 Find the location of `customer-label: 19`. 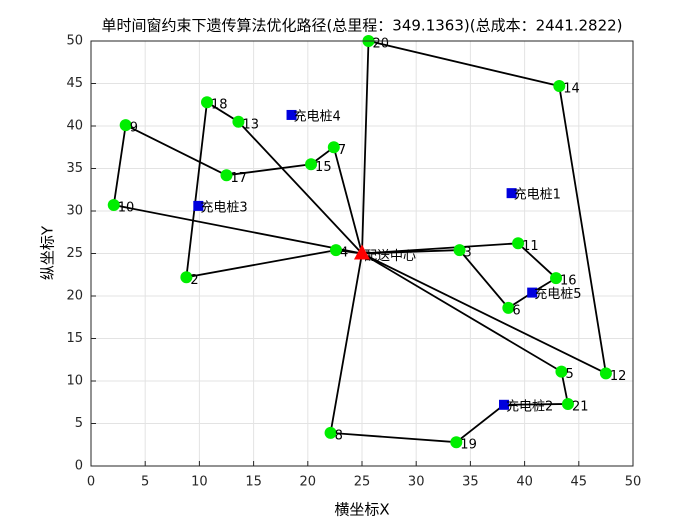

customer-label: 19 is located at coordinates (468, 445).